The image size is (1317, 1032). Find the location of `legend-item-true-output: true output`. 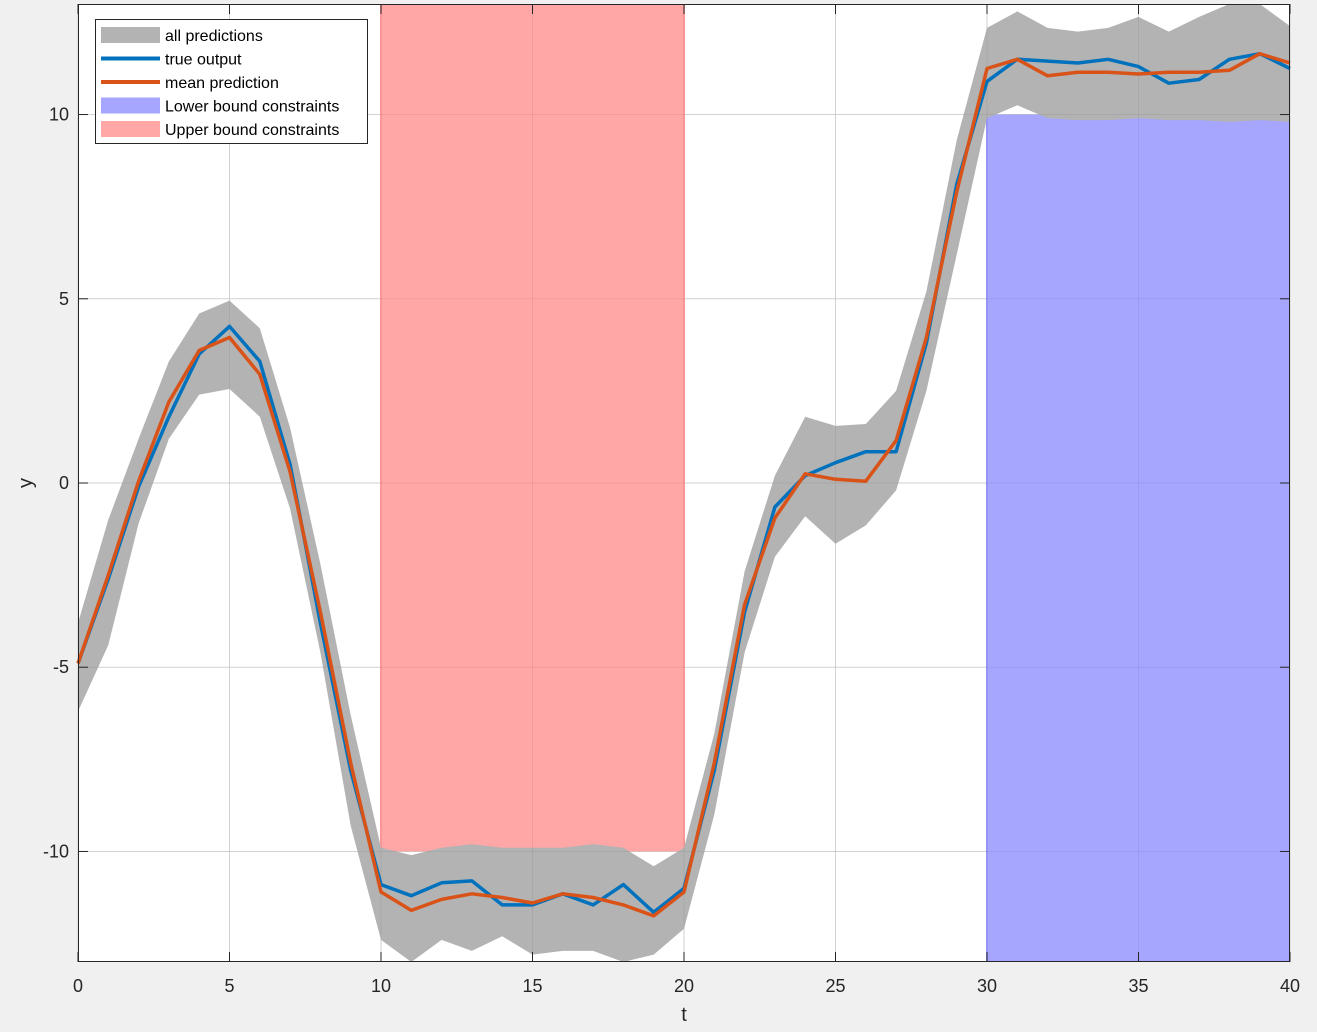

legend-item-true-output: true output is located at coordinates (171, 60).